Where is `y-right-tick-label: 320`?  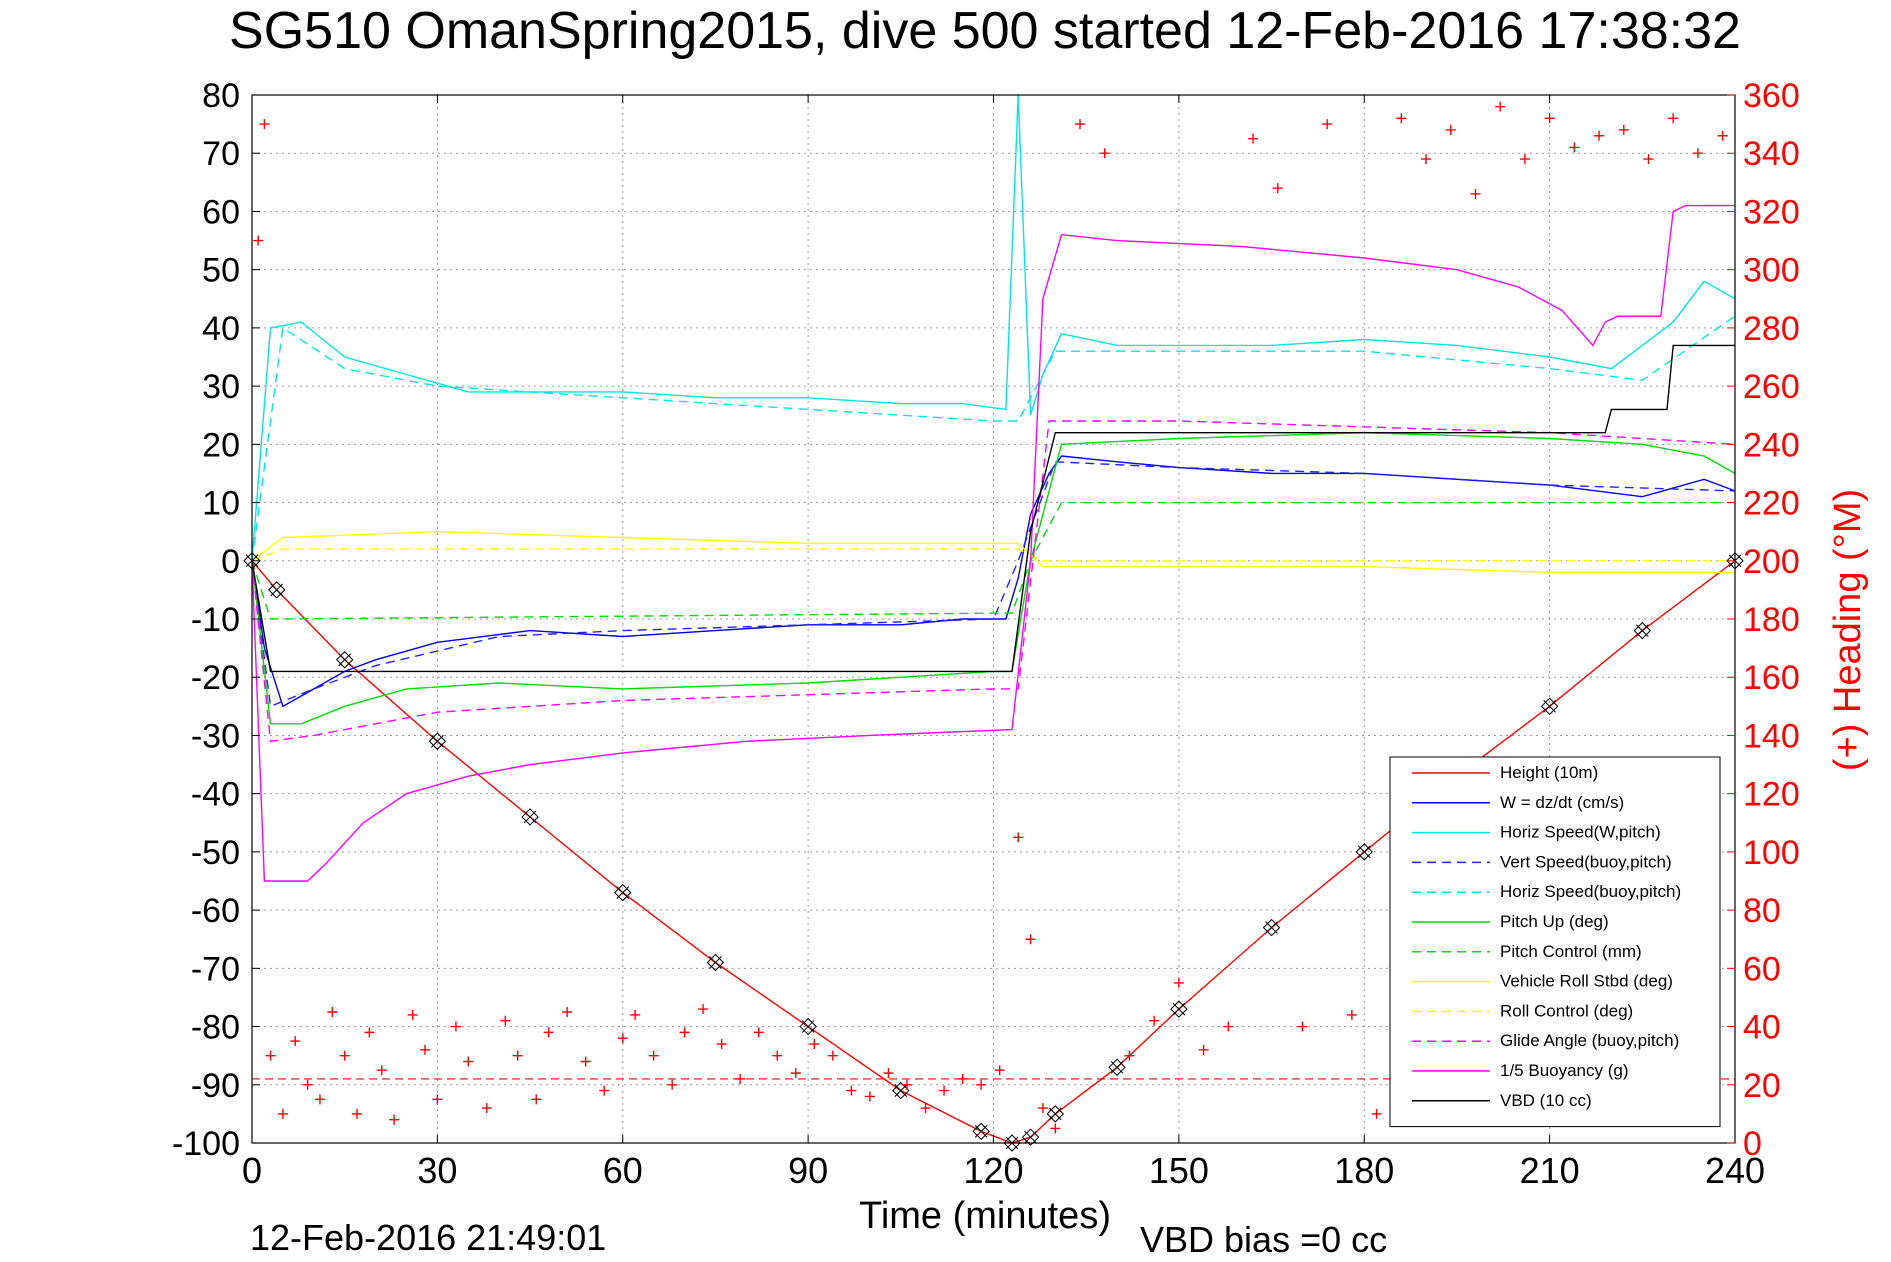
y-right-tick-label: 320 is located at coordinates (1771, 212).